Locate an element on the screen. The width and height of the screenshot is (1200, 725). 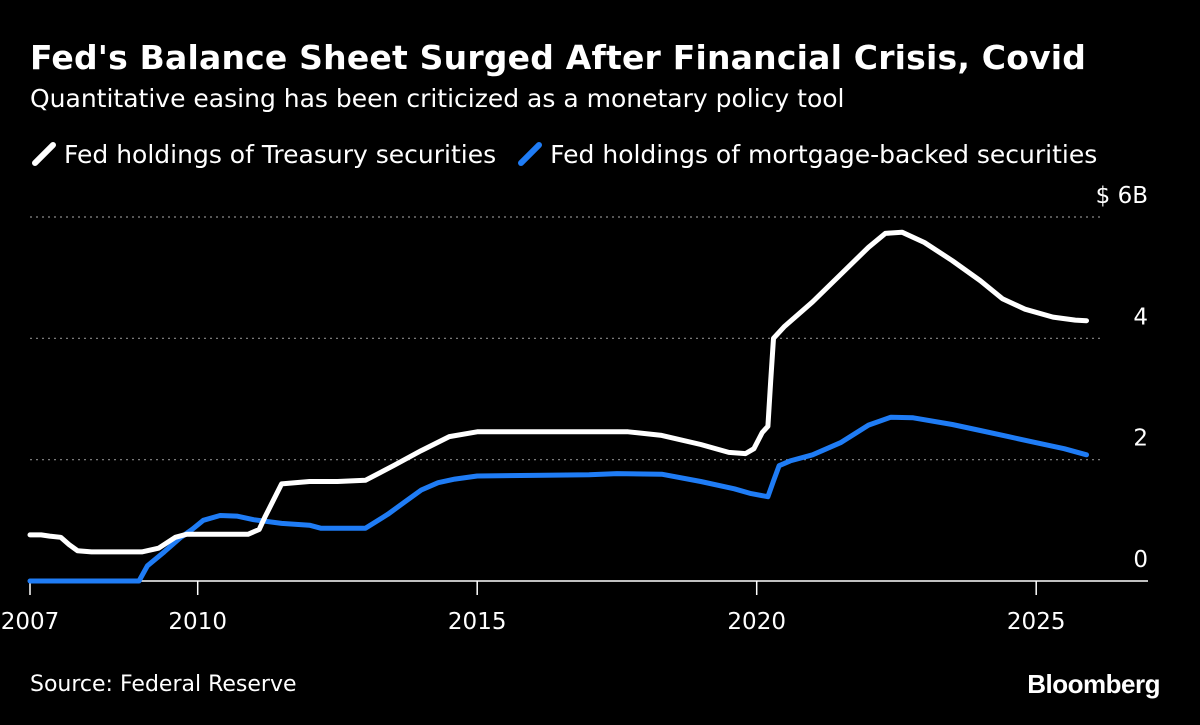
legend-item-treasury: Fed holdings of Treasury securities is located at coordinates (263, 154).